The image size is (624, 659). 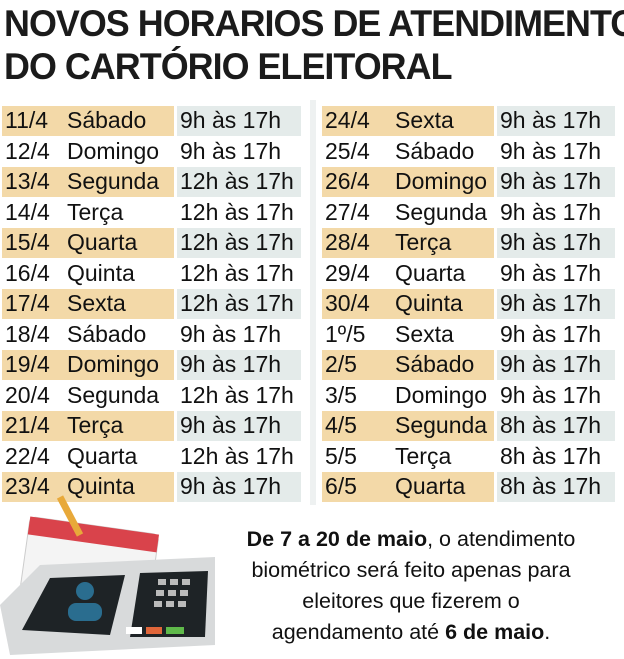 What do you see at coordinates (347, 211) in the screenshot?
I see `date-cell: 27/4` at bounding box center [347, 211].